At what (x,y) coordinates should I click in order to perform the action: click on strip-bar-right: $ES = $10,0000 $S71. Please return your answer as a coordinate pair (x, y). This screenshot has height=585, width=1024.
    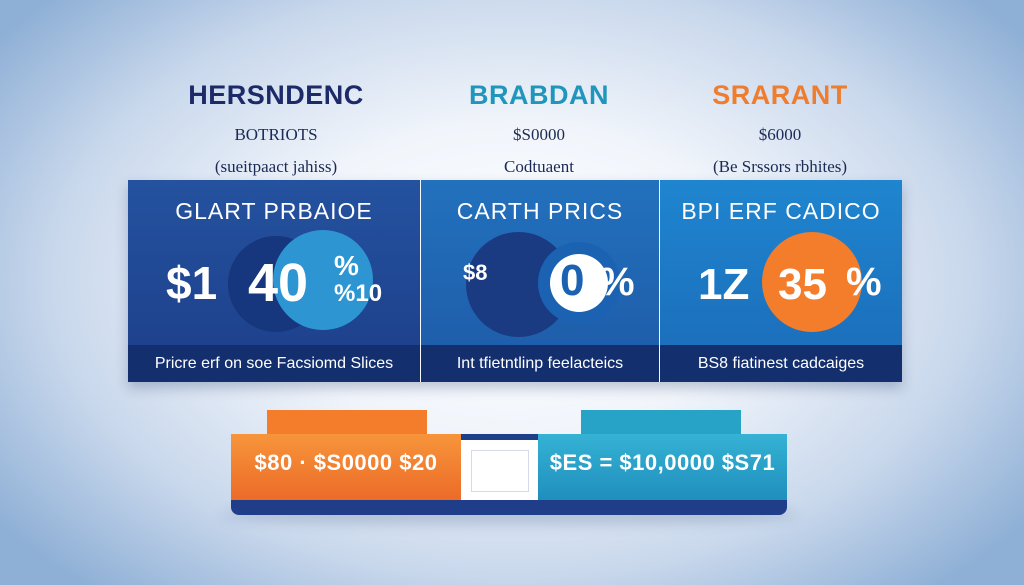
    Looking at the image, I should click on (662, 467).